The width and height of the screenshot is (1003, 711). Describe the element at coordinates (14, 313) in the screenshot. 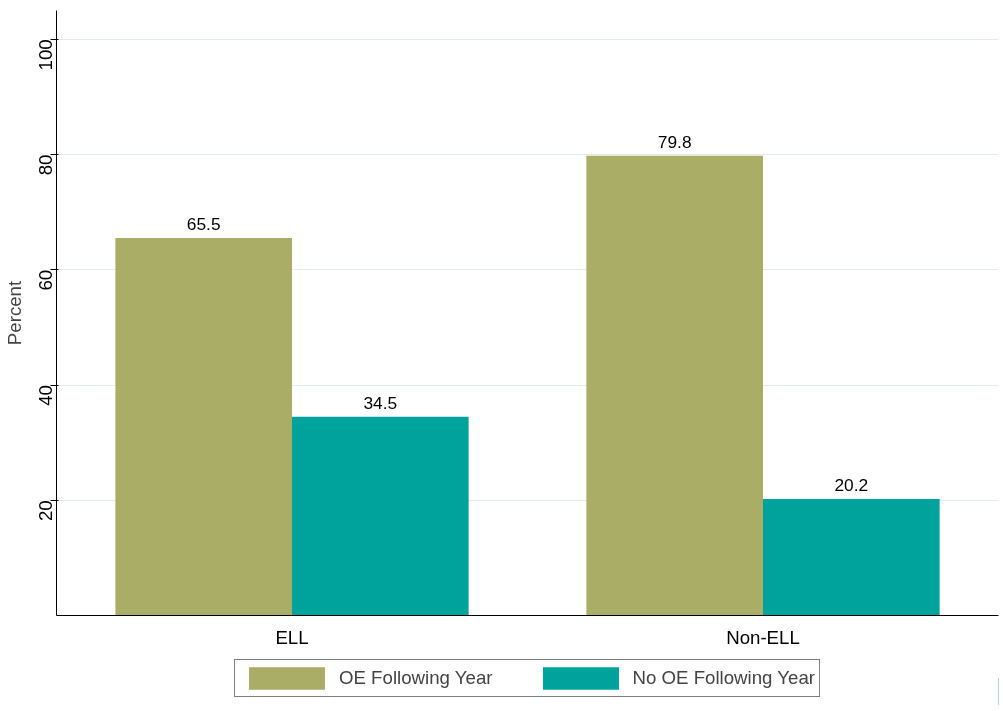

I see `y-axis-title: Percent` at that location.